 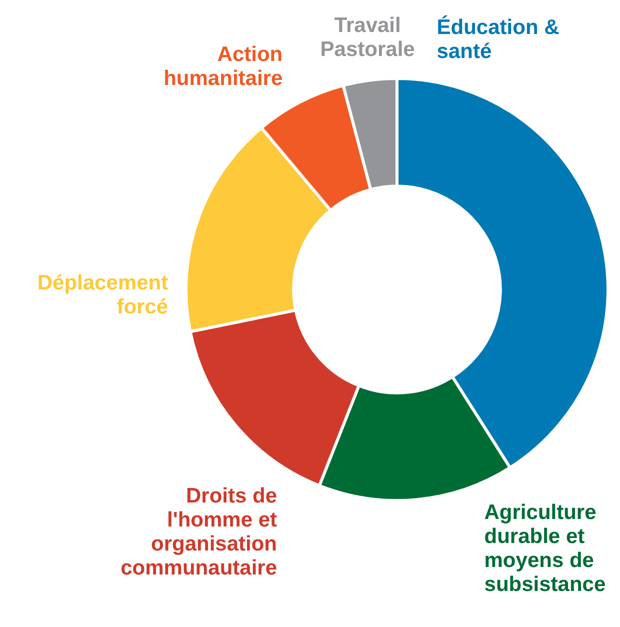 What do you see at coordinates (223, 66) in the screenshot?
I see `slice-label: Action humanitaire` at bounding box center [223, 66].